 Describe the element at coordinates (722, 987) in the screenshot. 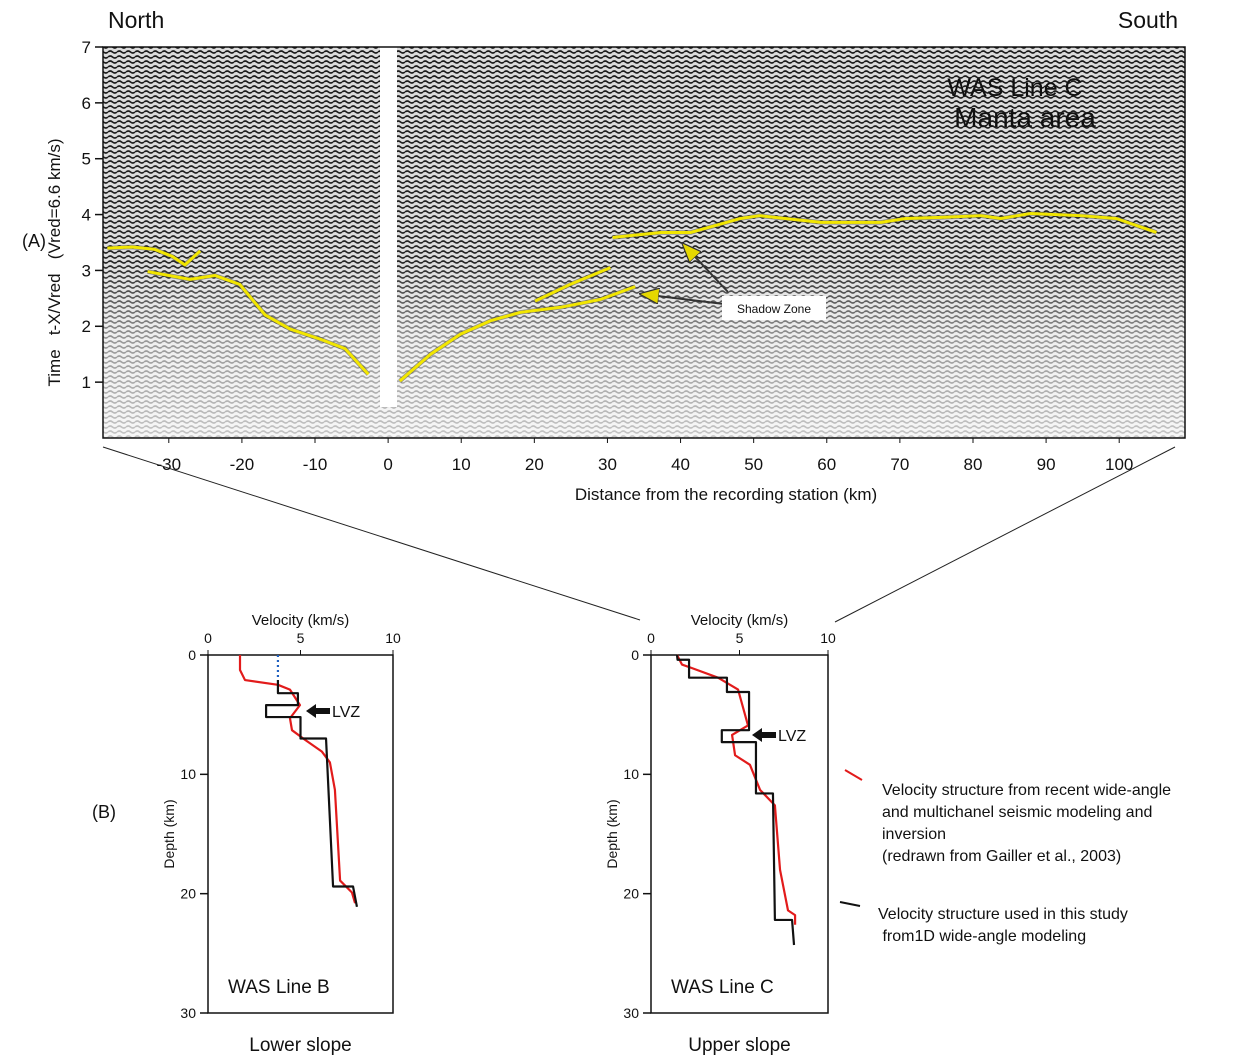

I see `panel-title: WAS Line C` at that location.